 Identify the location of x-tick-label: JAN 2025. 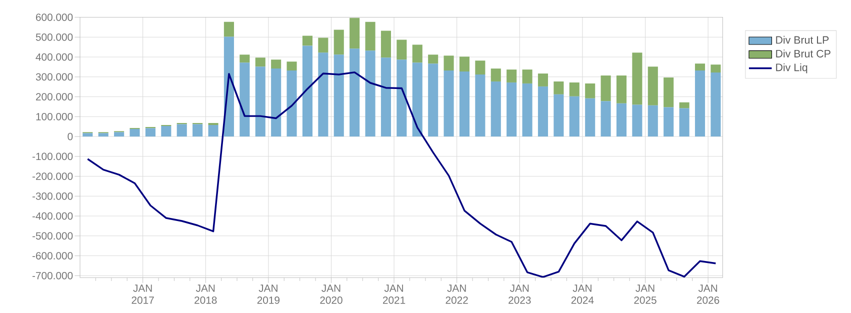
(645, 294).